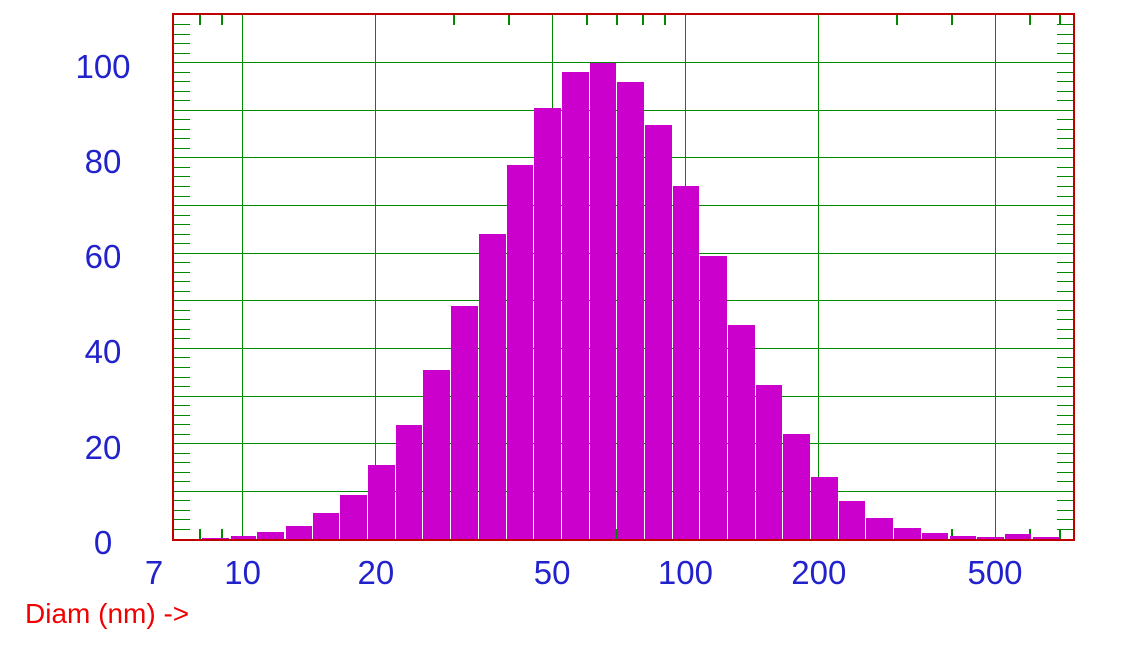 This screenshot has width=1147, height=646. I want to click on y-axis-tick-label: 0, so click(103, 542).